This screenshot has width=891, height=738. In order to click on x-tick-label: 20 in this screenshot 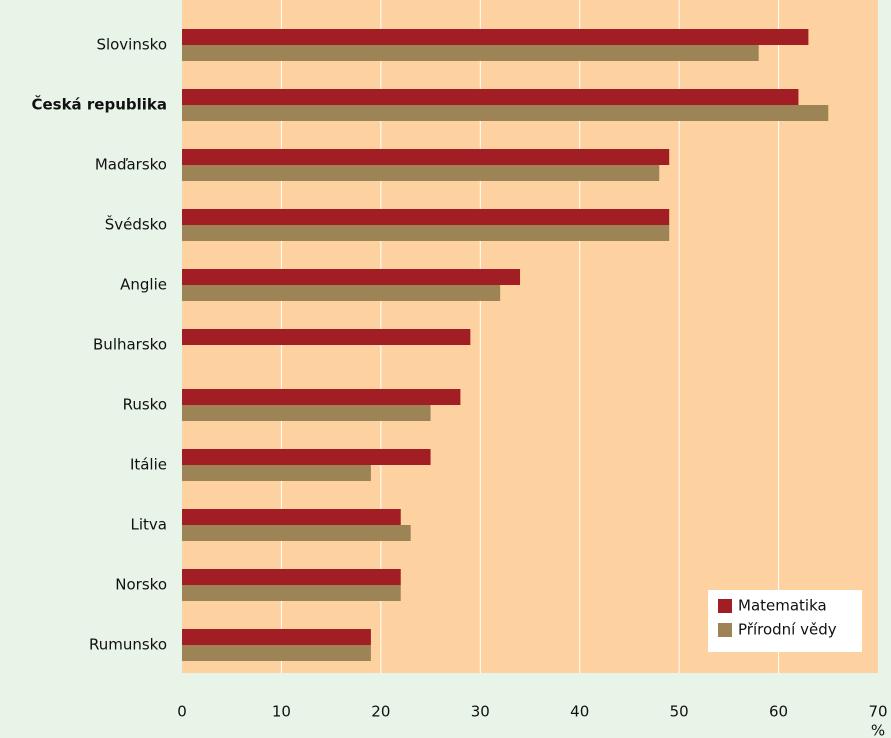, I will do `click(380, 712)`.